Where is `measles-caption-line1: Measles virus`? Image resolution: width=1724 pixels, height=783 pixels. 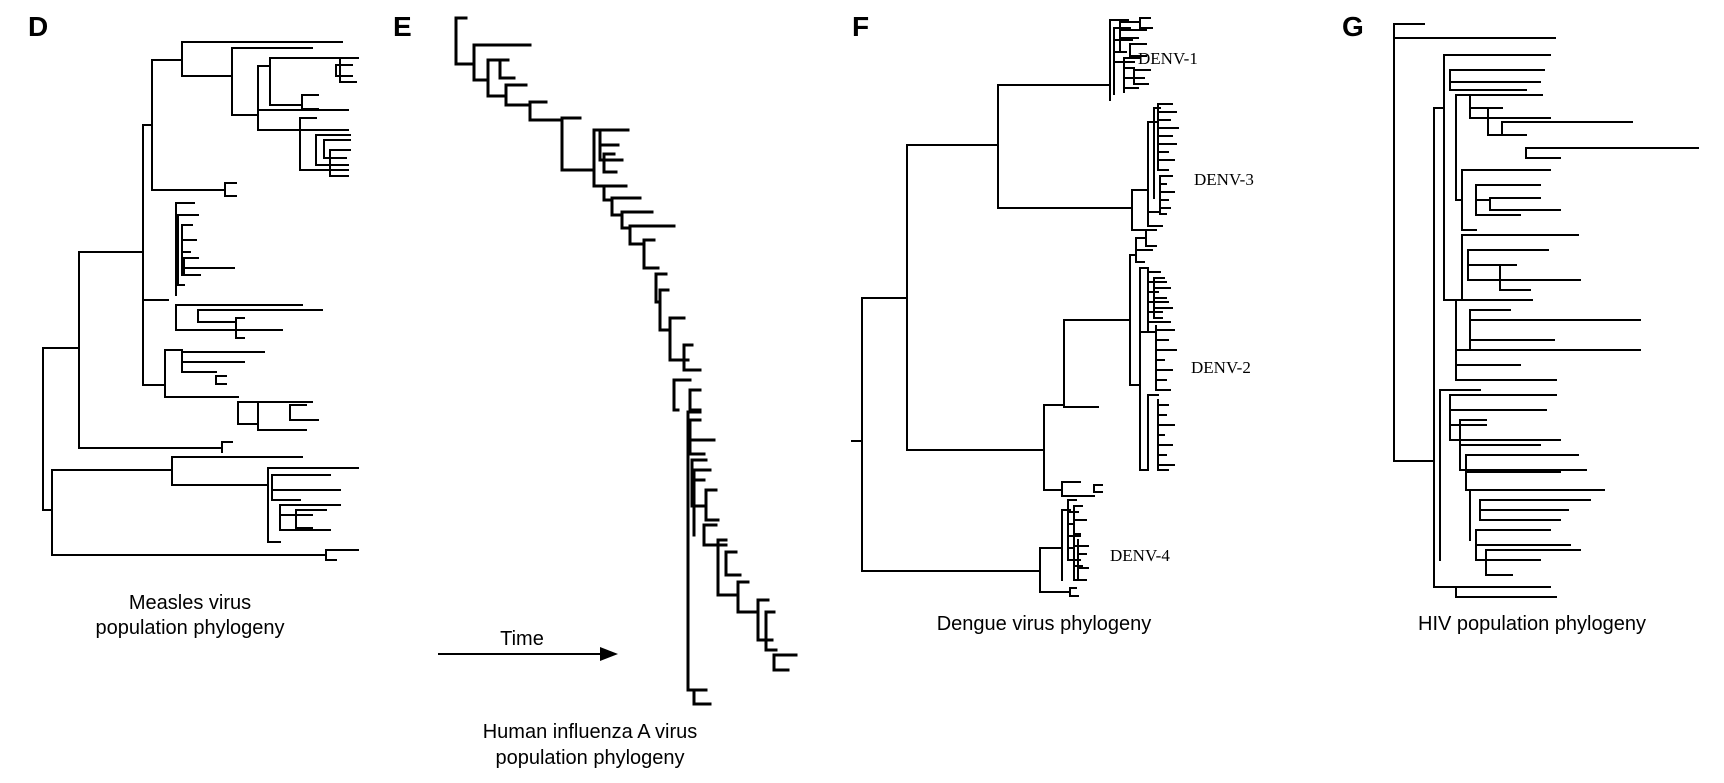
measles-caption-line1: Measles virus is located at coordinates (190, 603).